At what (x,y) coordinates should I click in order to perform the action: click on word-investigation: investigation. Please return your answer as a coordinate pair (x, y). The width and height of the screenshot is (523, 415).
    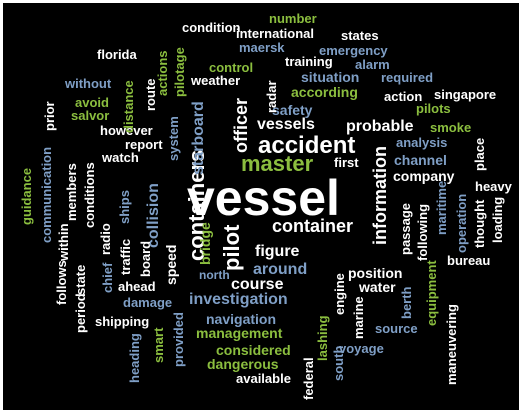
    Looking at the image, I should click on (238, 299).